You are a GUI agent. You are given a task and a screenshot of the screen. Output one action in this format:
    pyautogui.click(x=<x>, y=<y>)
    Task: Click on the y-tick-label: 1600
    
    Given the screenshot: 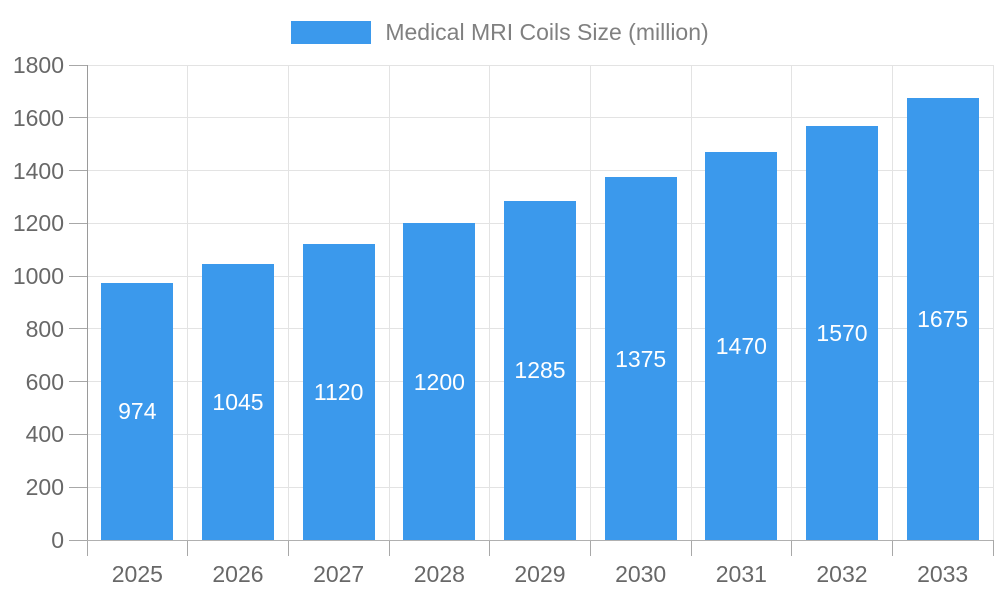 What is the action you would take?
    pyautogui.click(x=38, y=117)
    